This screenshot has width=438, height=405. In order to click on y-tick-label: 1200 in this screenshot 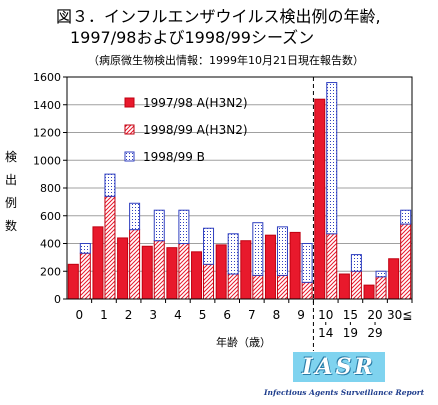, I will do `click(47, 133)`.